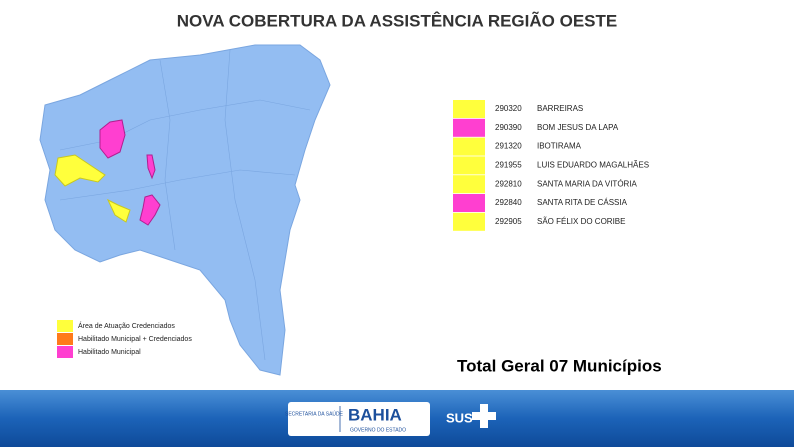 The height and width of the screenshot is (447, 794). Describe the element at coordinates (314, 413) in the screenshot. I see `secretaria: SECRETARIA DA SAÚDE` at that location.